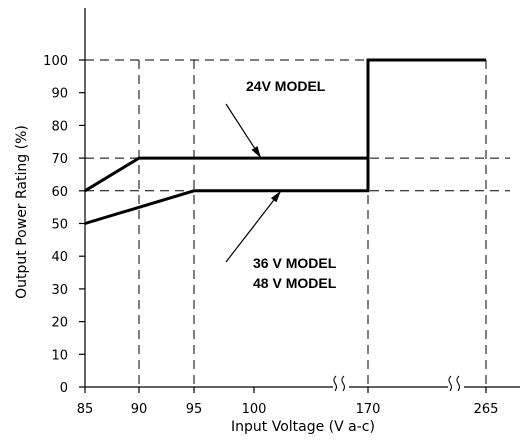 This screenshot has width=526, height=440. What do you see at coordinates (253, 226) in the screenshot?
I see `annotation-arrow-36v-48v` at bounding box center [253, 226].